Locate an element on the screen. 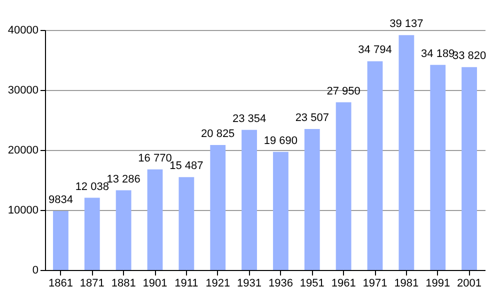 This screenshot has width=500, height=300. data-label: 27 950 is located at coordinates (343, 91).